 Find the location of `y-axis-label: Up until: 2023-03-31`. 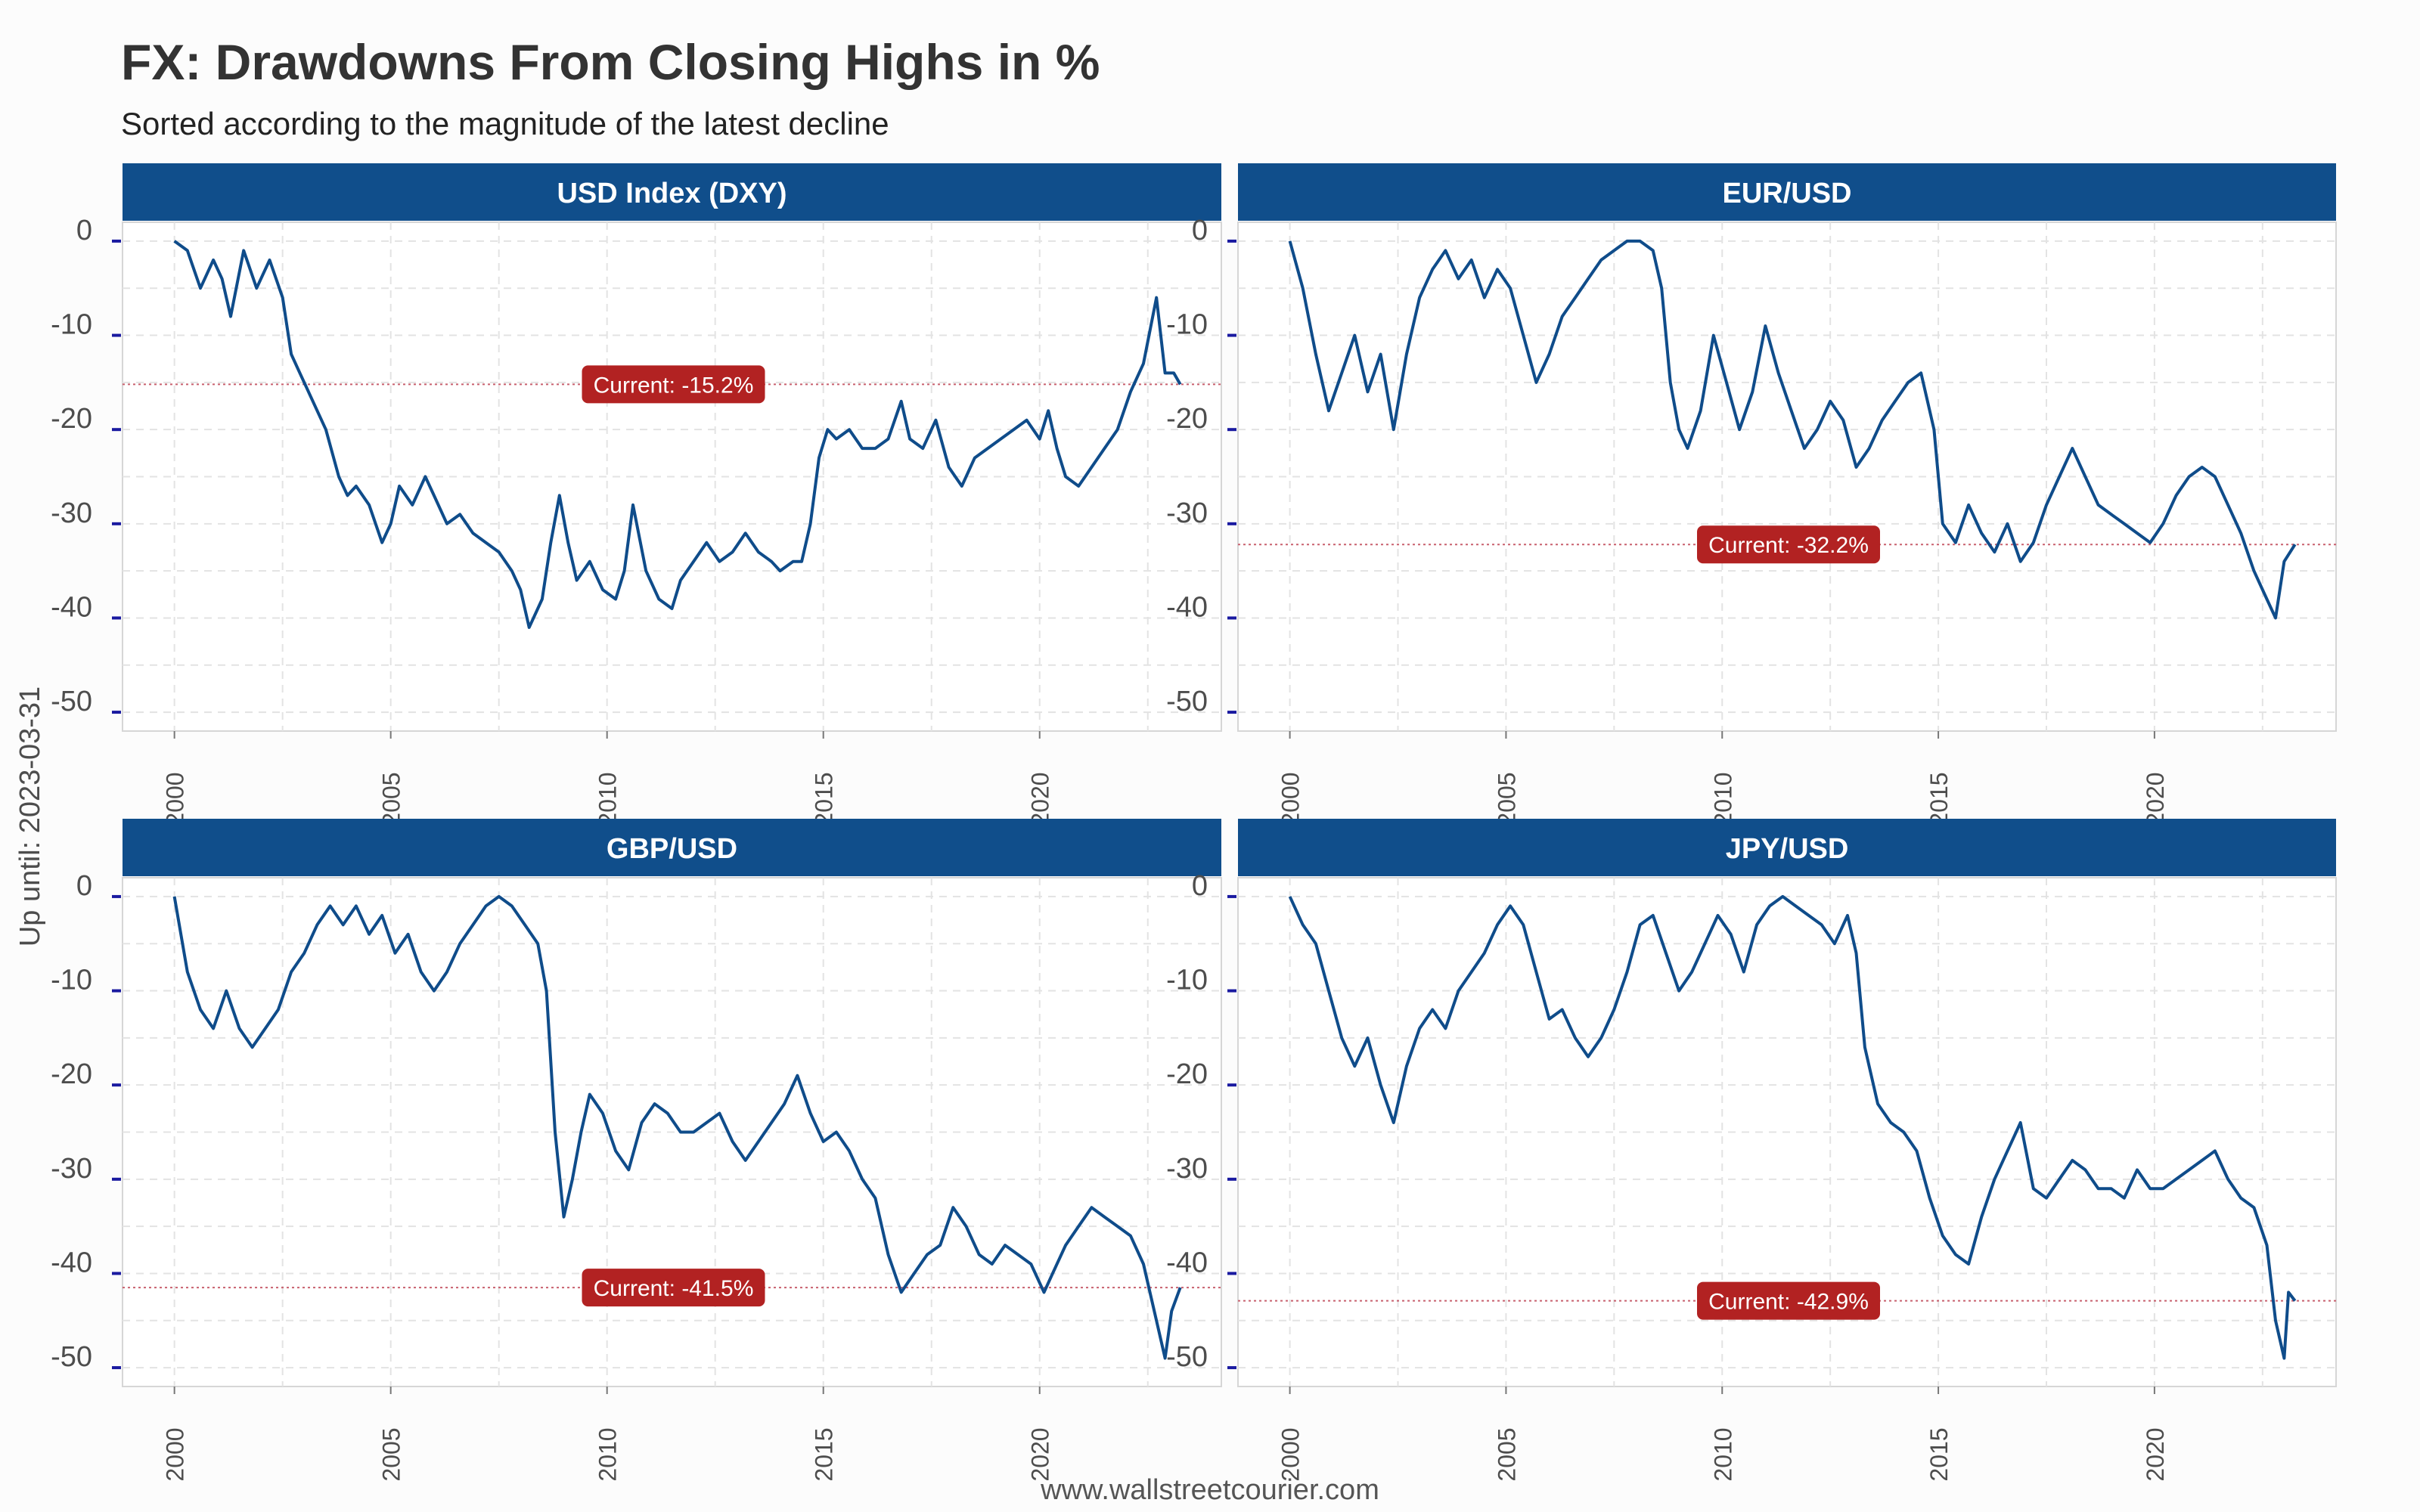

y-axis-label: Up until: 2023-03-31 is located at coordinates (30, 817).